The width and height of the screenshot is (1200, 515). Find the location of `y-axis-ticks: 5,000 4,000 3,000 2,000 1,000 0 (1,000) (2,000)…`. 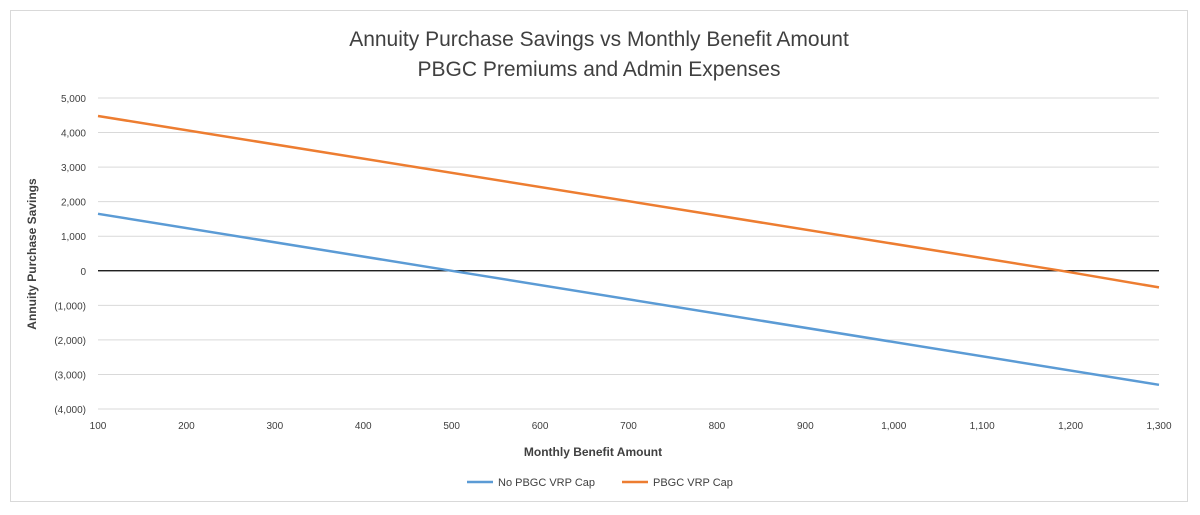

y-axis-ticks: 5,000 4,000 3,000 2,000 1,000 0 (1,000) (2,000)… is located at coordinates (70, 255).